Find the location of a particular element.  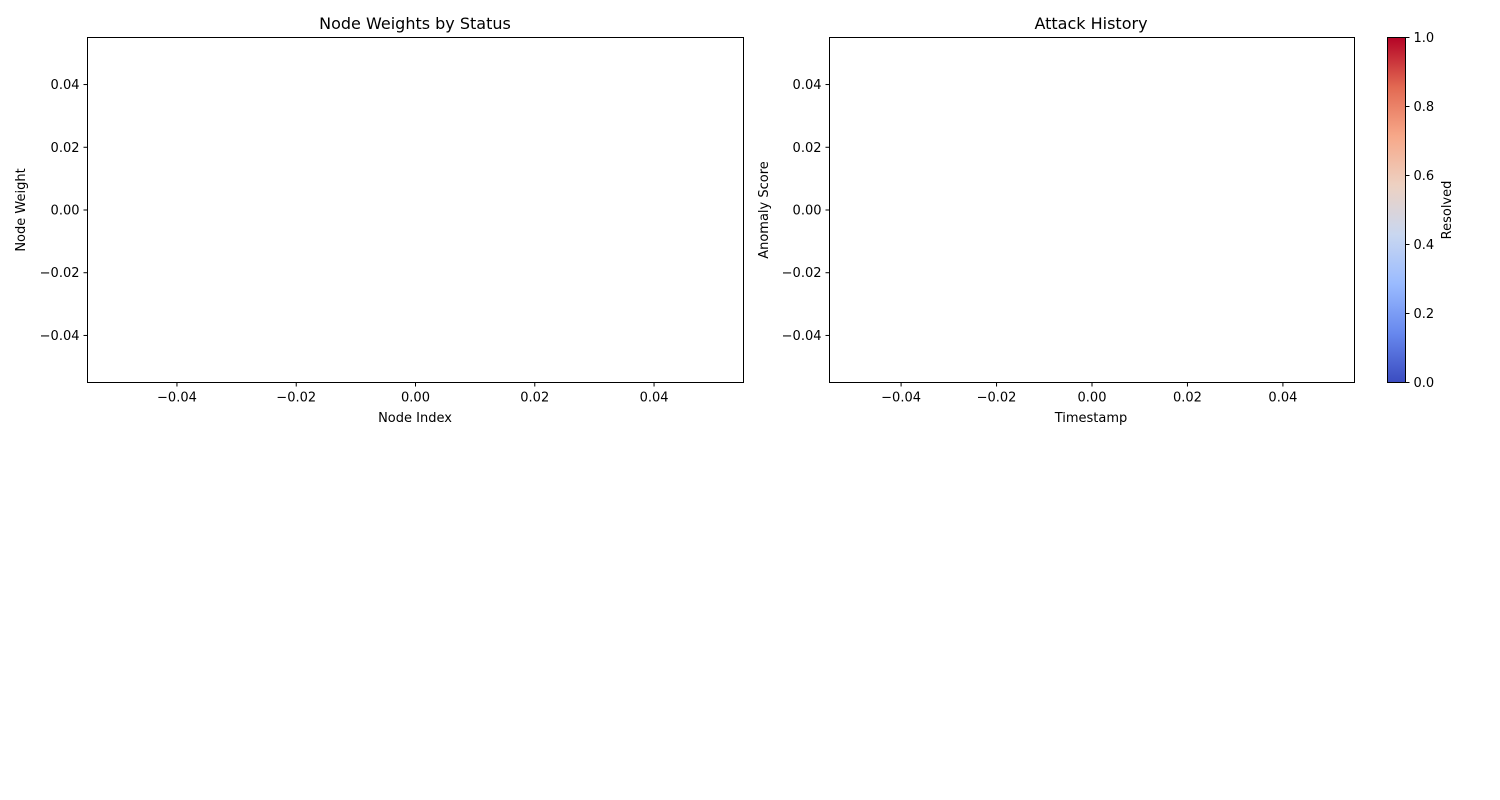

colorbar-ticks: 0.0 0.2 0.4 0.6 0.8 1.0 is located at coordinates (1420, 211).